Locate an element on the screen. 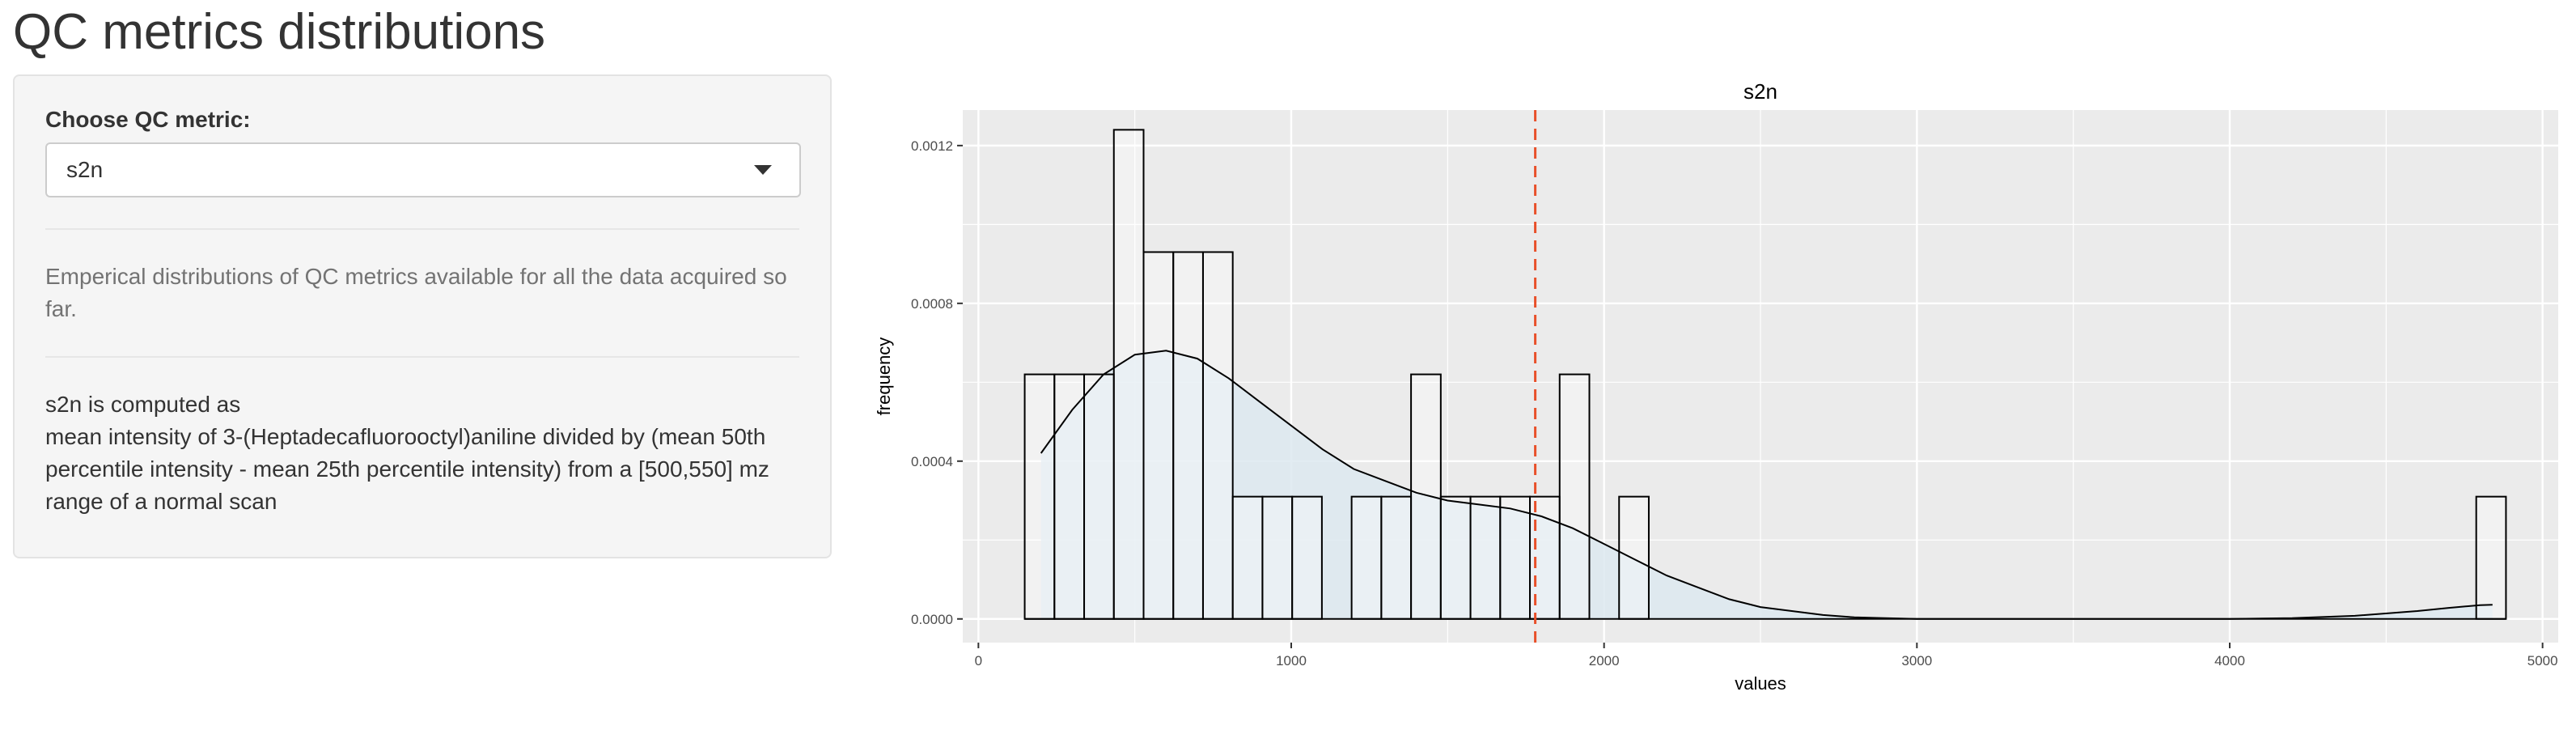 This screenshot has width=2576, height=730. formula-line: s2n is computed as is located at coordinates (143, 404).